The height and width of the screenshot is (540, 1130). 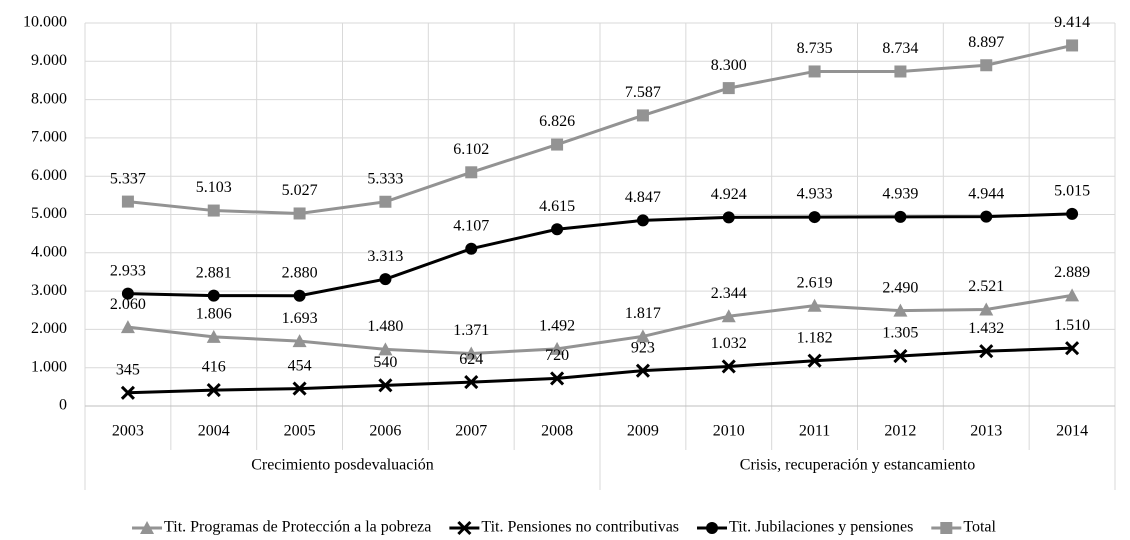 I want to click on data-label: 2.490, so click(x=900, y=287).